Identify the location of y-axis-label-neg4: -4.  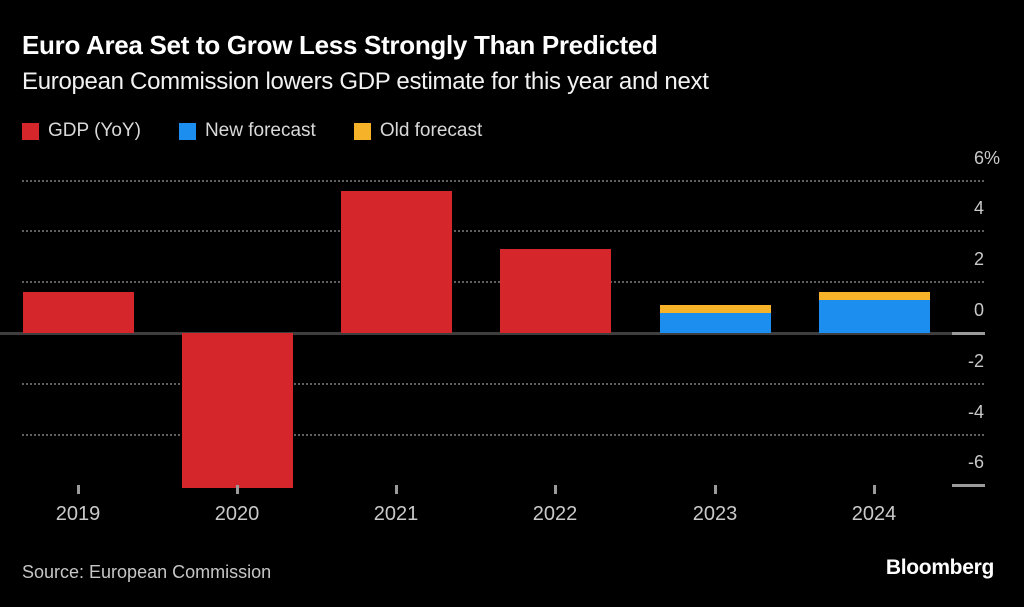
(975, 412).